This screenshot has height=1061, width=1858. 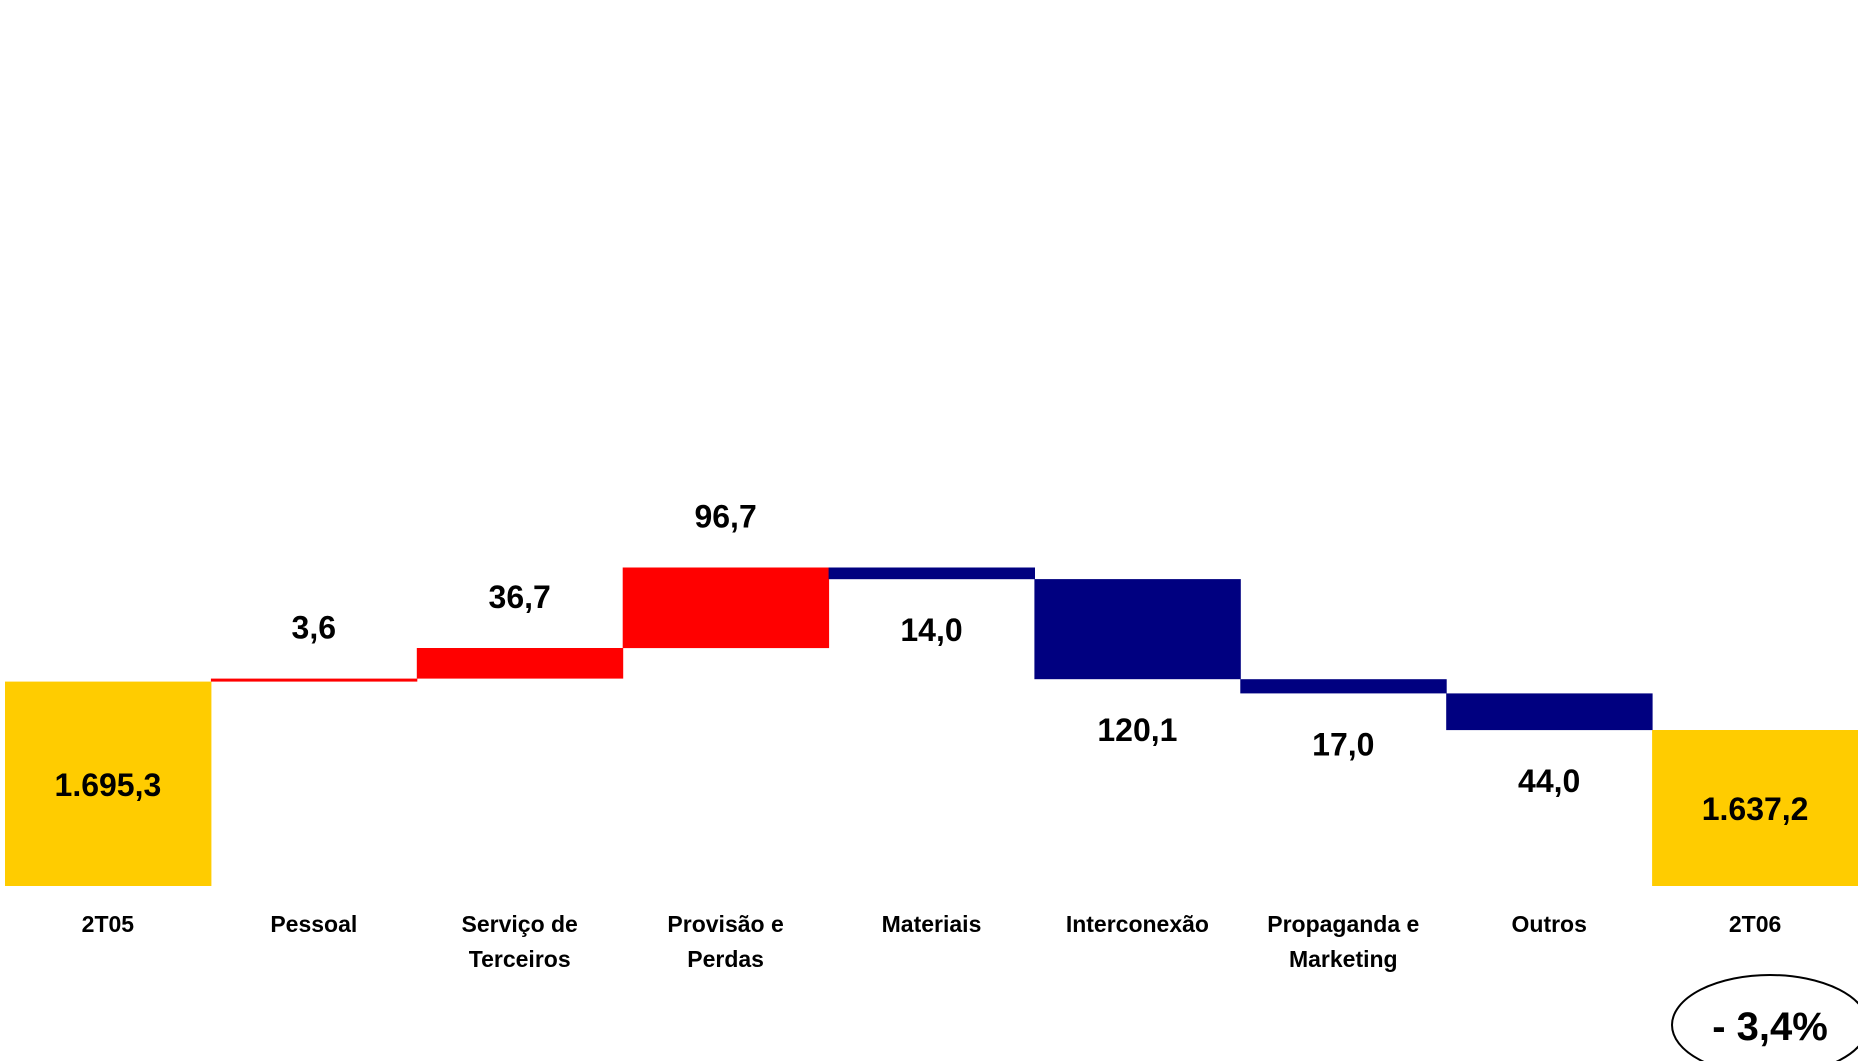 I want to click on category-label-3-line-2: Terceiros, so click(x=520, y=959).